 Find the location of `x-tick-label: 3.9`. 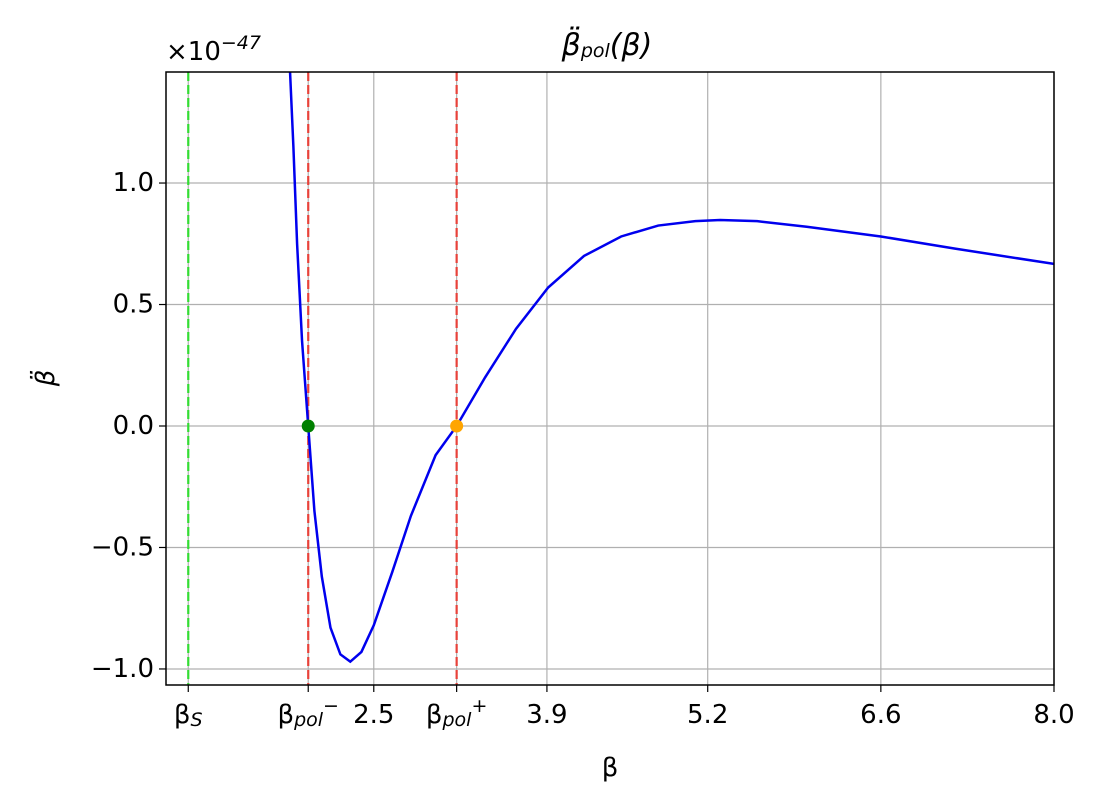

x-tick-label: 3.9 is located at coordinates (546, 715).